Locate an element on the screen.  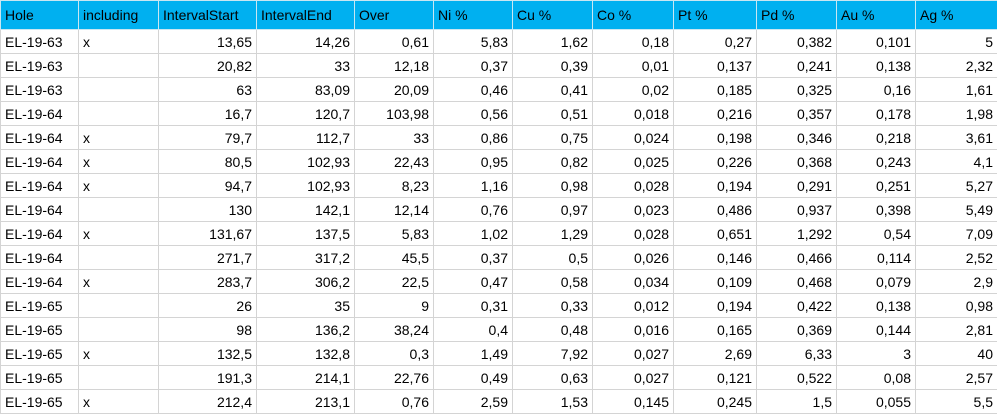
table-cell: 0,241 is located at coordinates (796, 65).